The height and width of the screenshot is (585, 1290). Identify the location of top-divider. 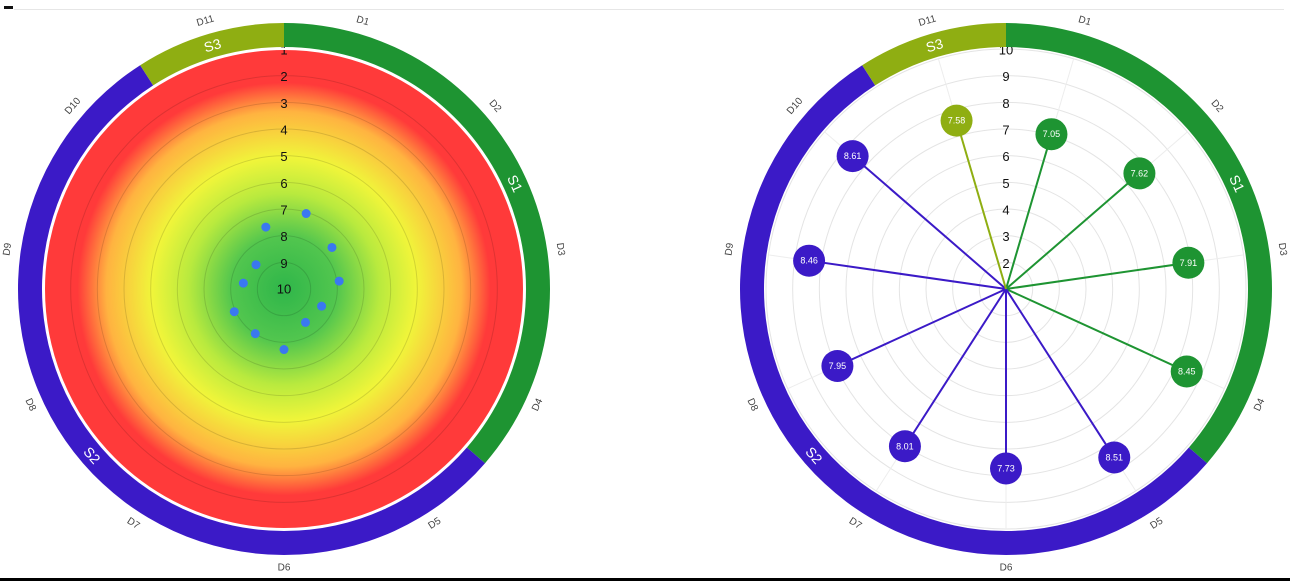
(649, 9).